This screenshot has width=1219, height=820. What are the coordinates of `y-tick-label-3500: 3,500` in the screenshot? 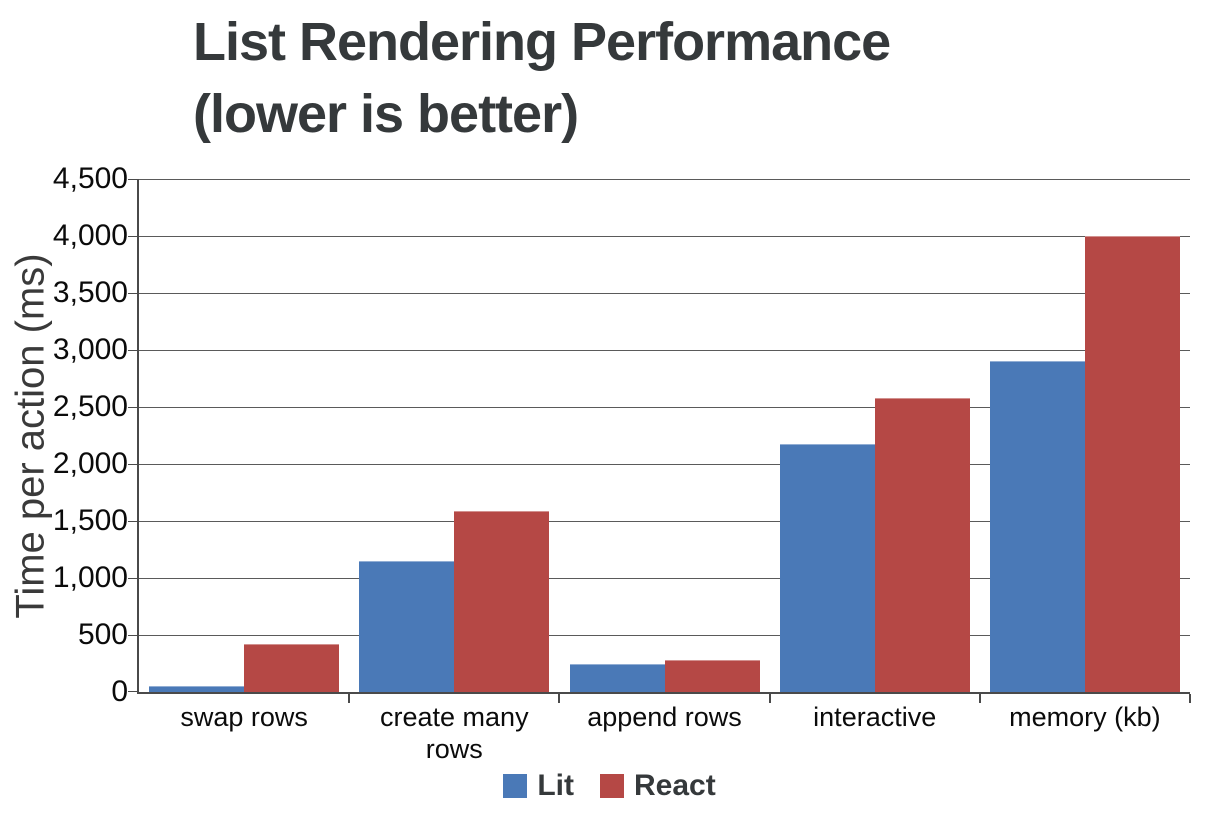 It's located at (90, 292).